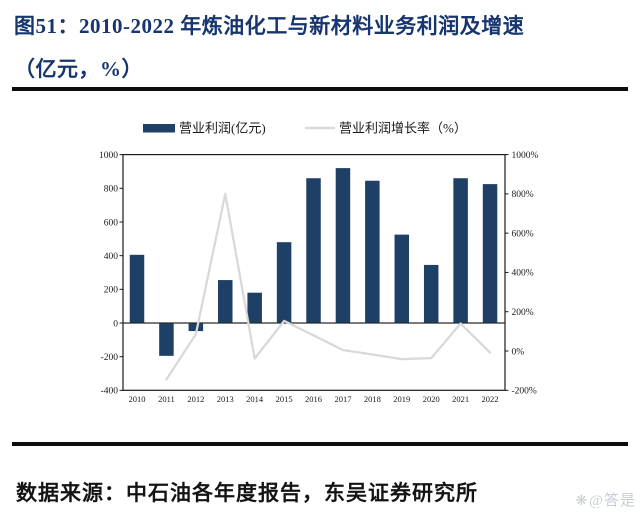 This screenshot has height=520, width=640. What do you see at coordinates (196, 327) in the screenshot?
I see `bar-2012` at bounding box center [196, 327].